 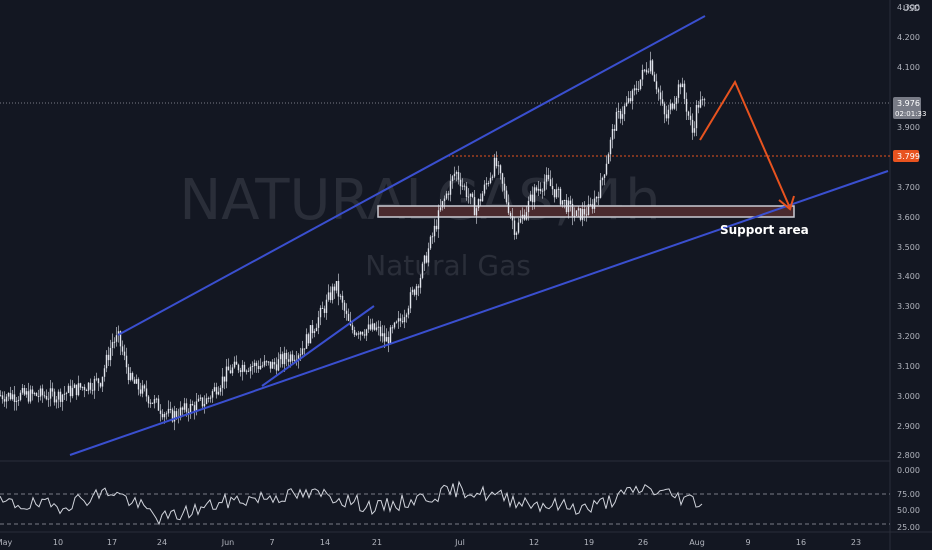 What do you see at coordinates (586, 211) in the screenshot?
I see `support-zone` at bounding box center [586, 211].